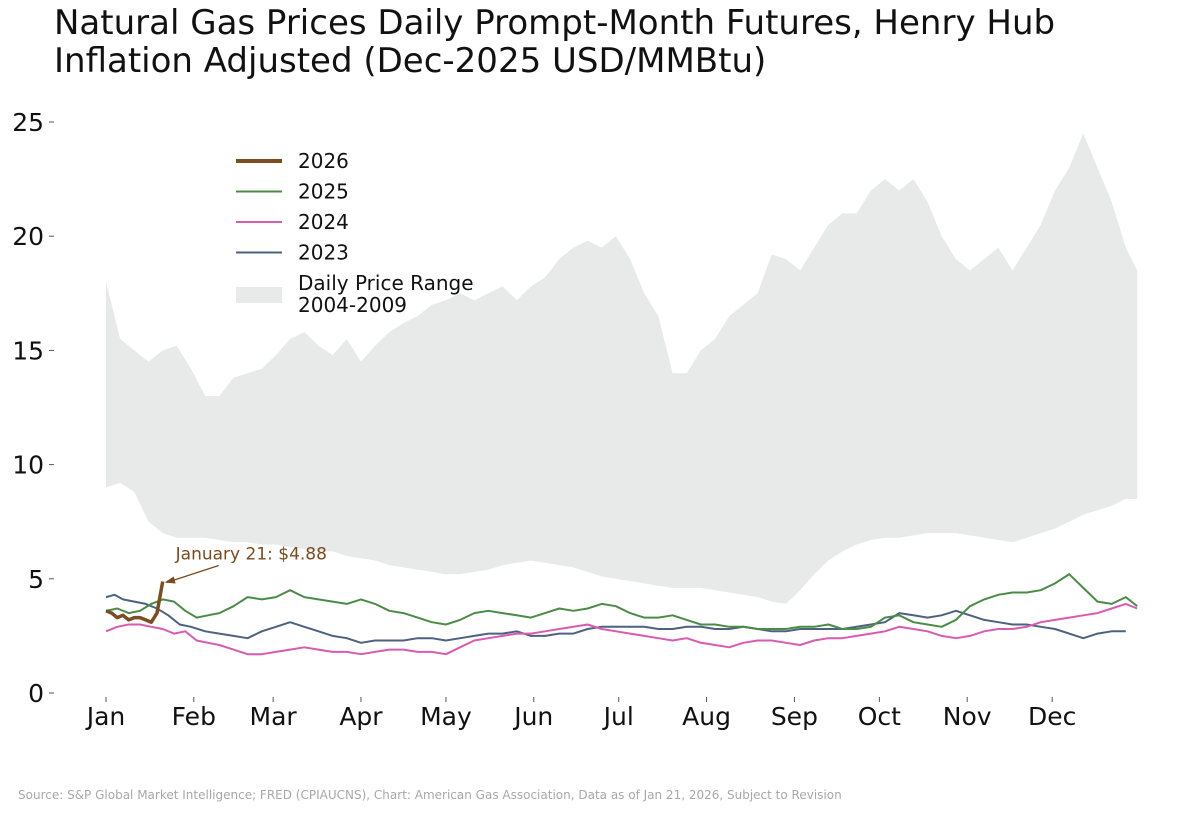 This screenshot has height=813, width=1200. Describe the element at coordinates (794, 716) in the screenshot. I see `x-tick-label-sep: Sep` at that location.